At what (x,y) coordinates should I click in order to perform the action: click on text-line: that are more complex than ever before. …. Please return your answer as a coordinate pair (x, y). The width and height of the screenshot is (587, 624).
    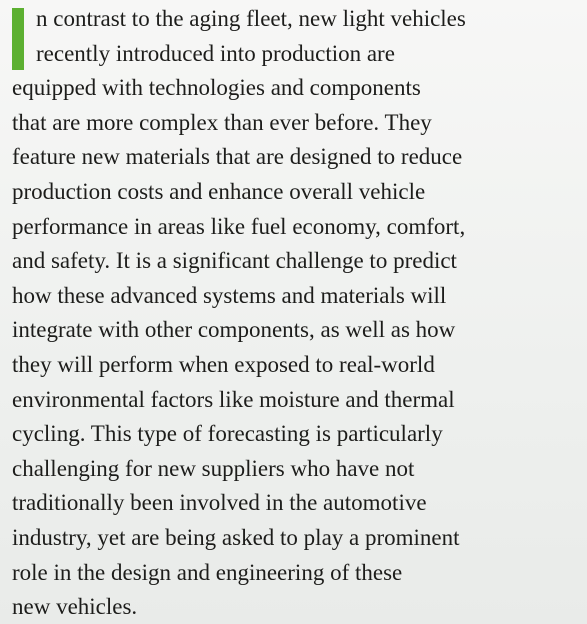
    Looking at the image, I should click on (222, 122).